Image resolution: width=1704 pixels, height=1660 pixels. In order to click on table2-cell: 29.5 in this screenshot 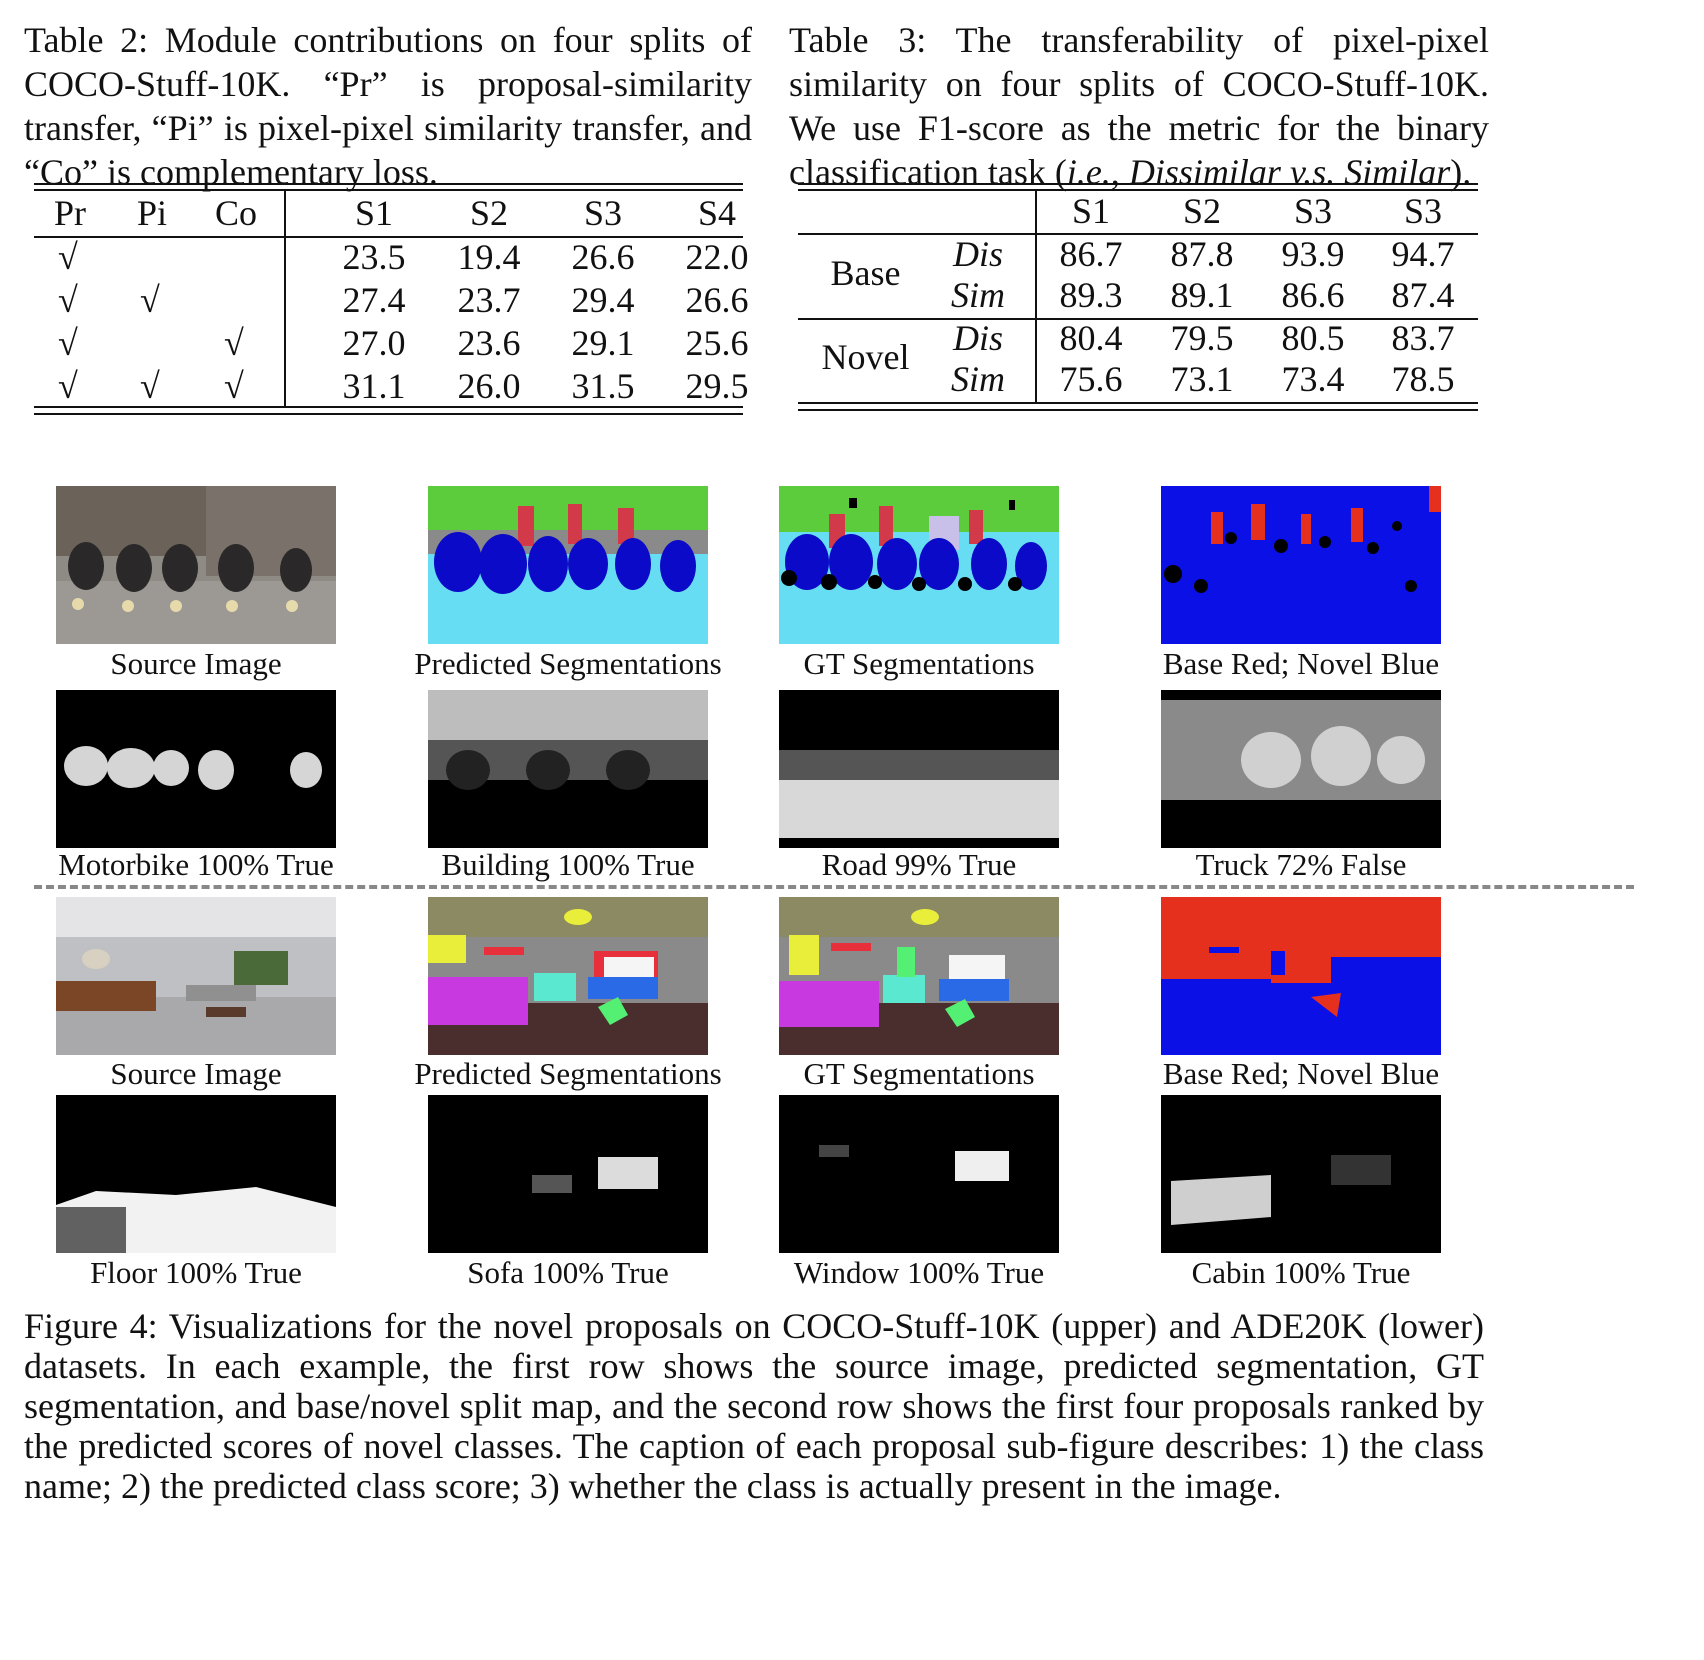, I will do `click(717, 386)`.